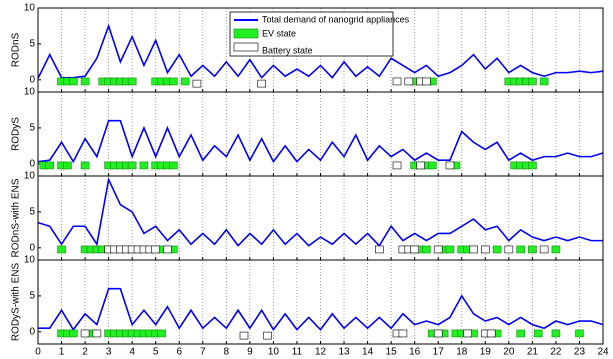 The width and height of the screenshot is (613, 359). Describe the element at coordinates (509, 352) in the screenshot. I see `x-tick-label: 20` at that location.